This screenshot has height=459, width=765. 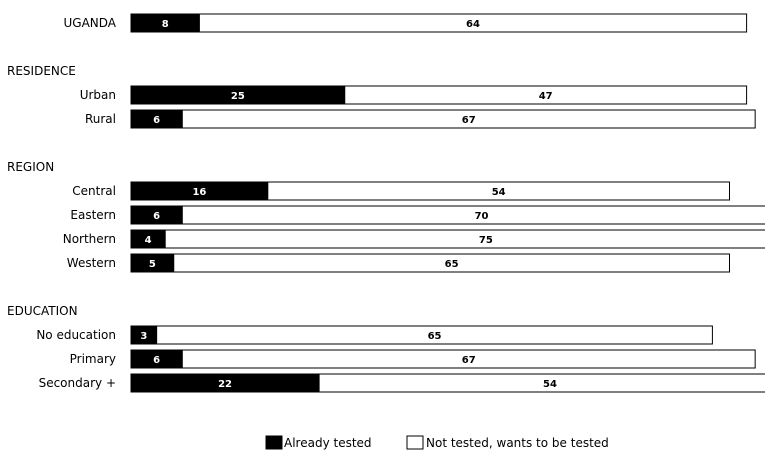 What do you see at coordinates (89, 23) in the screenshot?
I see `row-label: UGANDA` at bounding box center [89, 23].